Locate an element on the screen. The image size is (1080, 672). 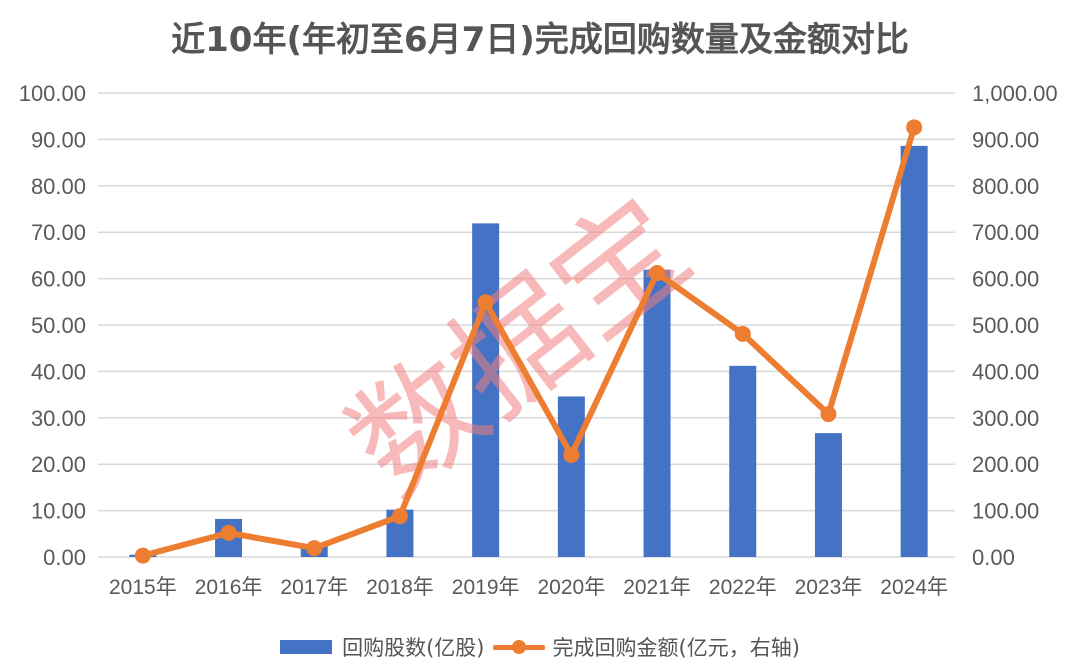
left-tick-label: 30.00 is located at coordinates (58, 418).